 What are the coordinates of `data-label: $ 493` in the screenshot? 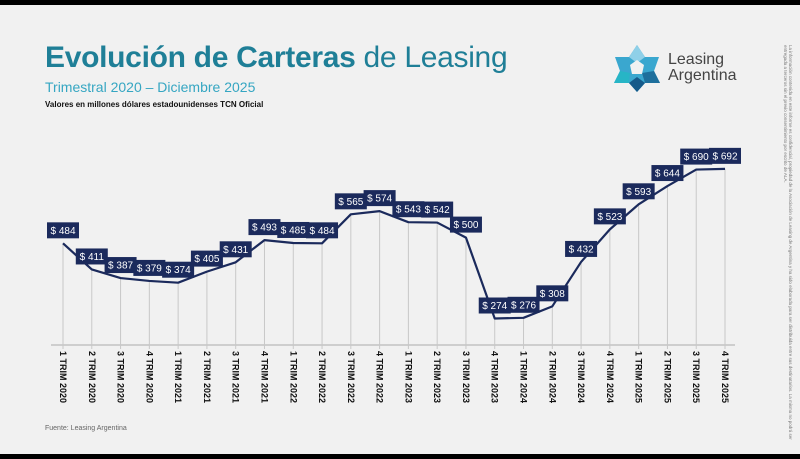 It's located at (264, 227).